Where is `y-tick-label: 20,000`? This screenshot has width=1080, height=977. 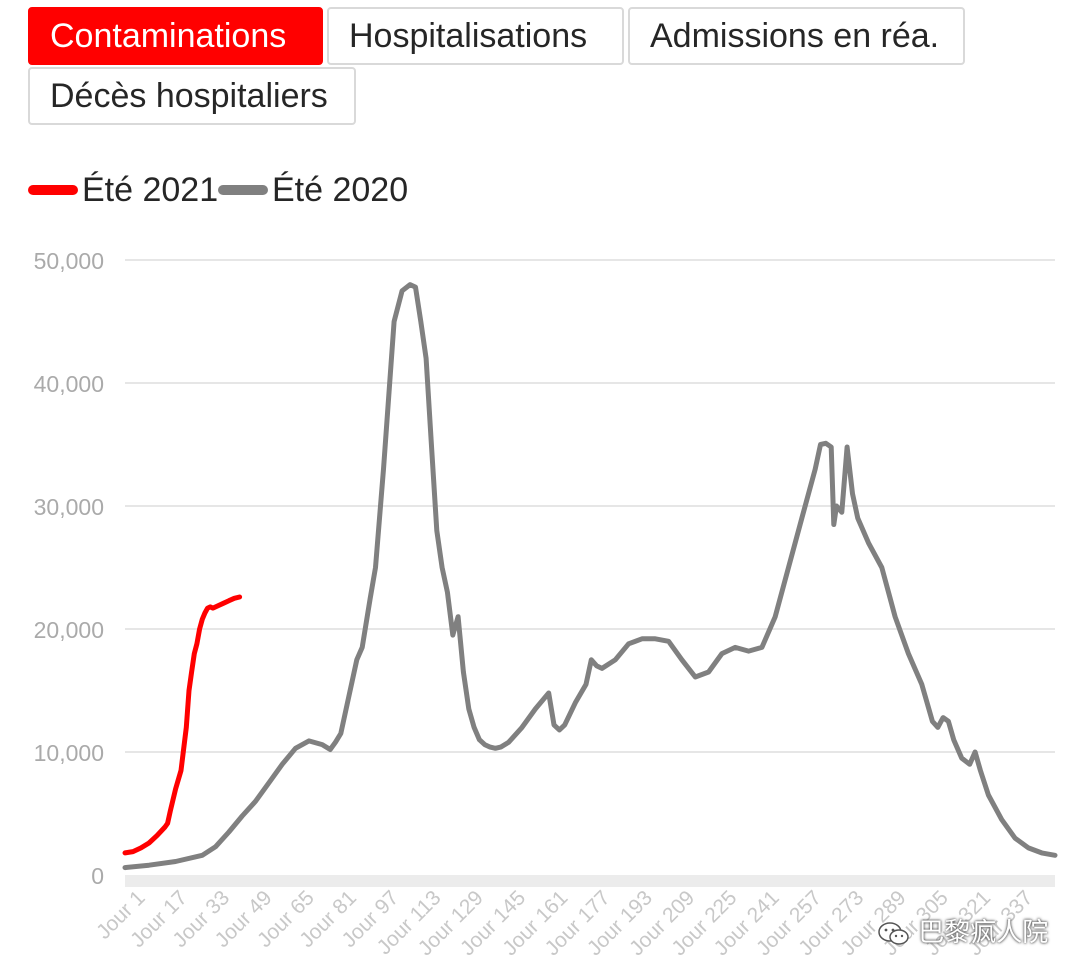
y-tick-label: 20,000 is located at coordinates (69, 630).